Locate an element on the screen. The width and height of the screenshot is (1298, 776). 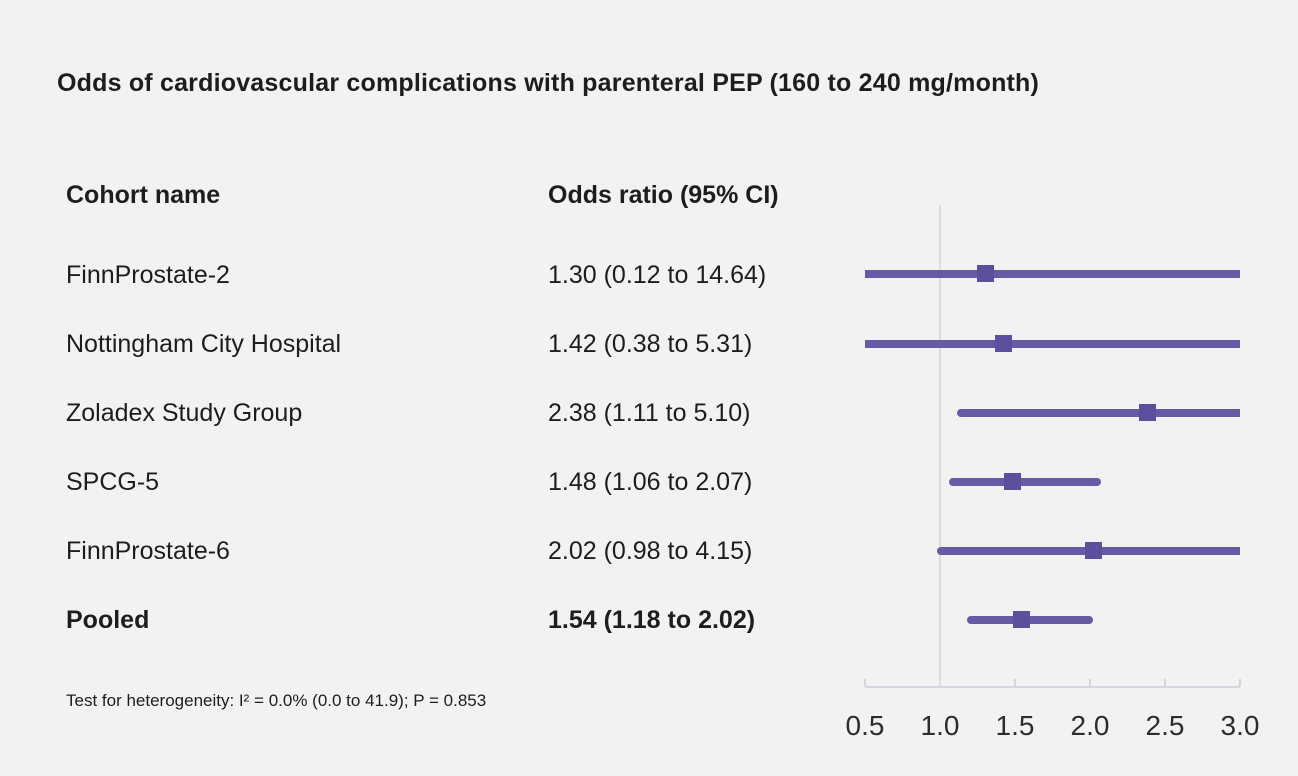
odds-ratio-value-pooled: 1.54 (1.18 to 2.02) is located at coordinates (652, 620).